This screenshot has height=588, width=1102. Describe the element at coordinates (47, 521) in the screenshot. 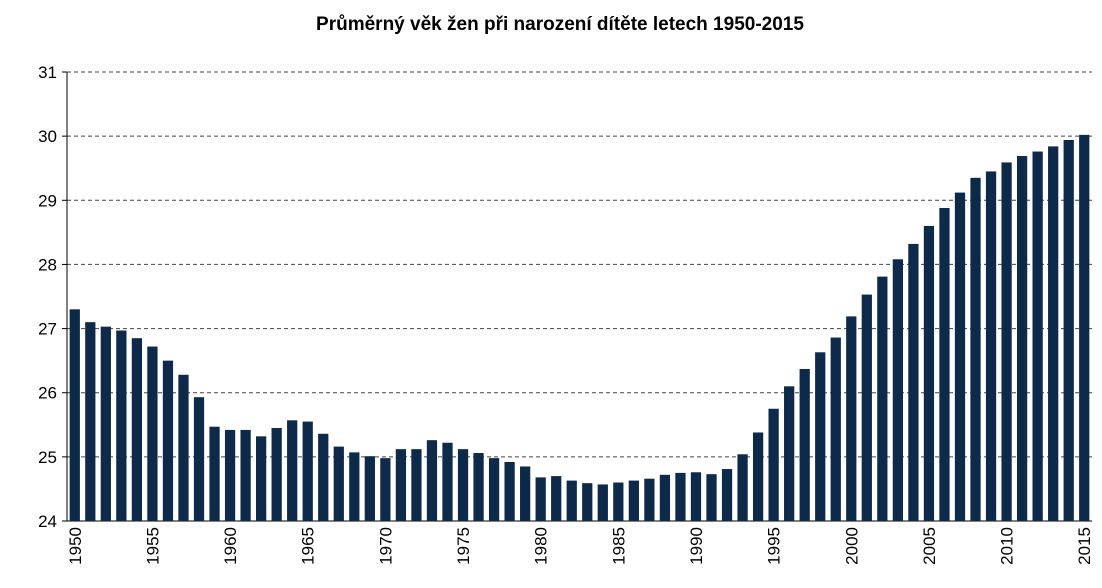

I see `y-tick-label: 24` at that location.